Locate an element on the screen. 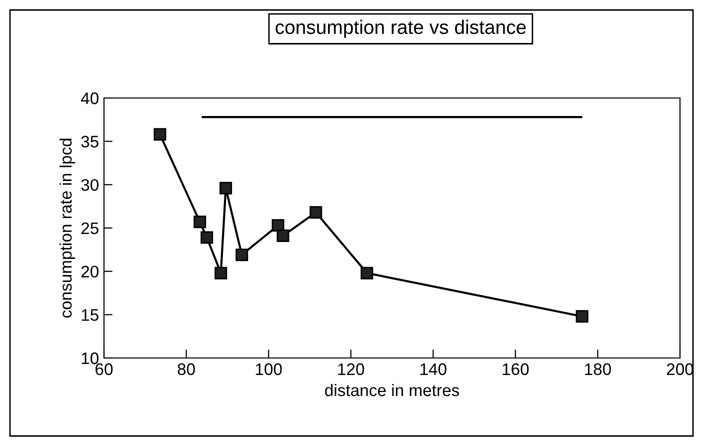  y-tick-label: 10 is located at coordinates (90, 358).